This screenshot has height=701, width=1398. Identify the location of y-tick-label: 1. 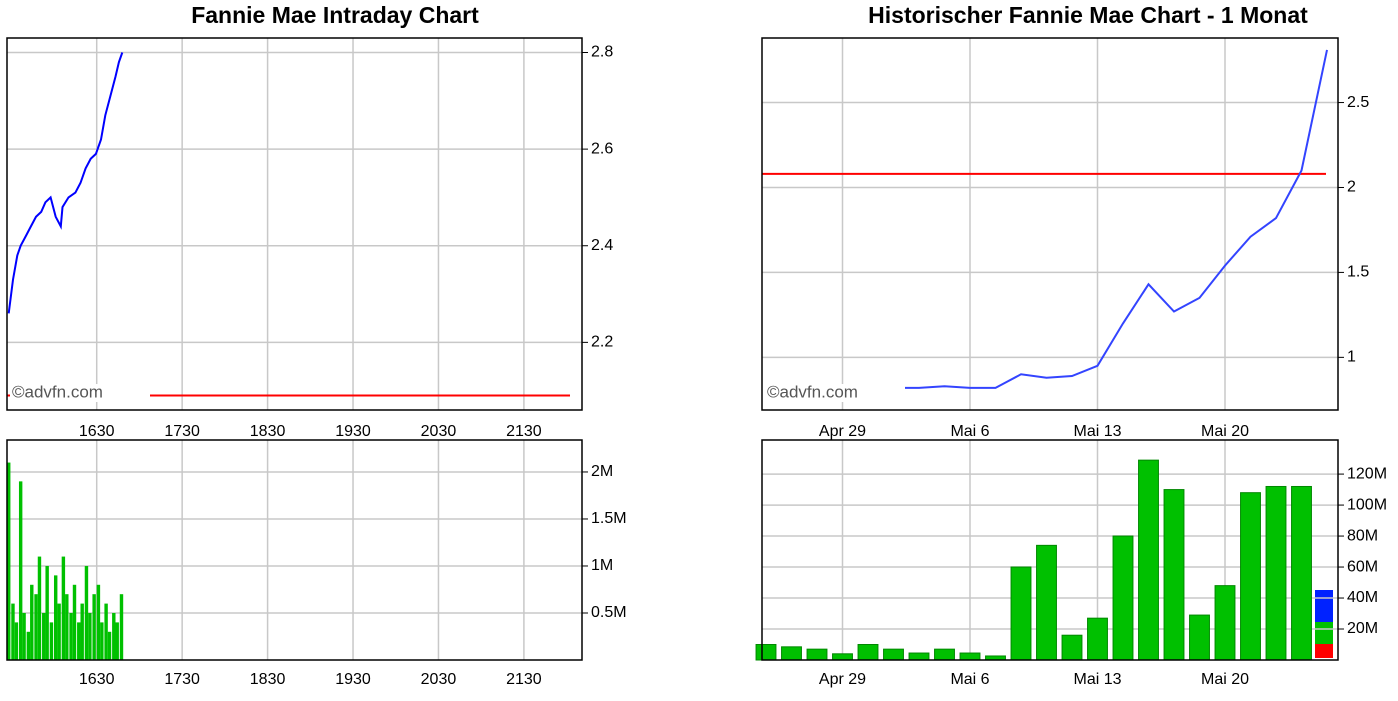
(1351, 357).